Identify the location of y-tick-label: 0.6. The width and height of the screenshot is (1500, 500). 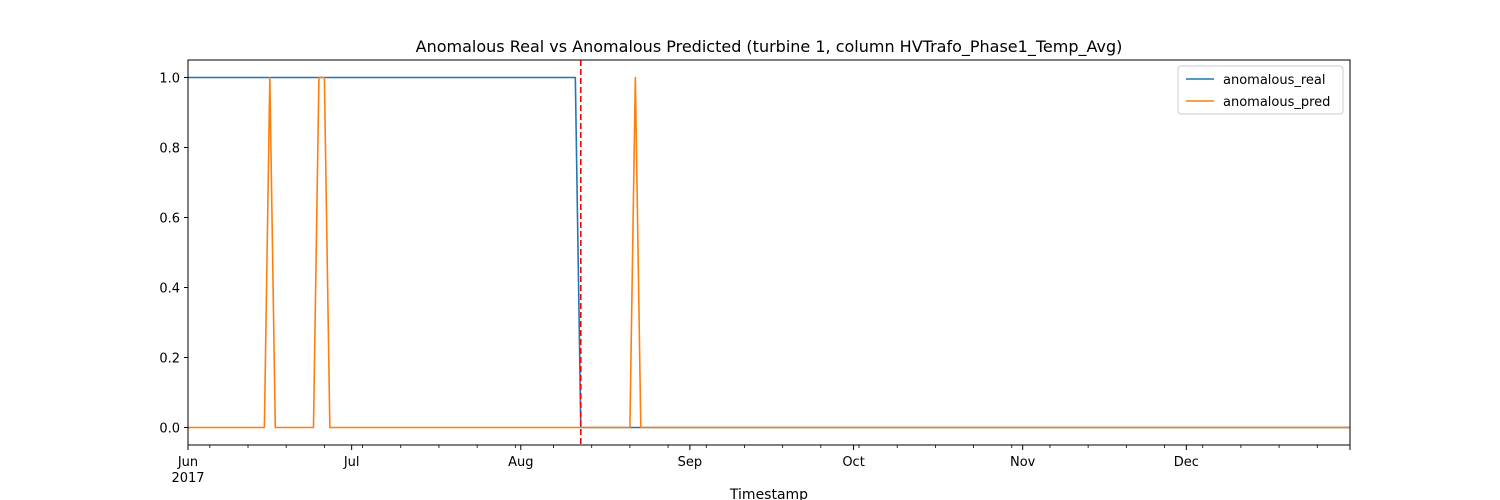
(169, 219).